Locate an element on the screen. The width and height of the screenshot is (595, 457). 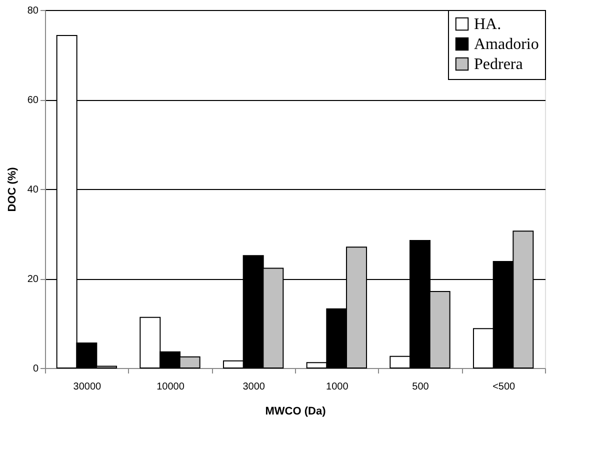
x-tick-label: 500 is located at coordinates (421, 387).